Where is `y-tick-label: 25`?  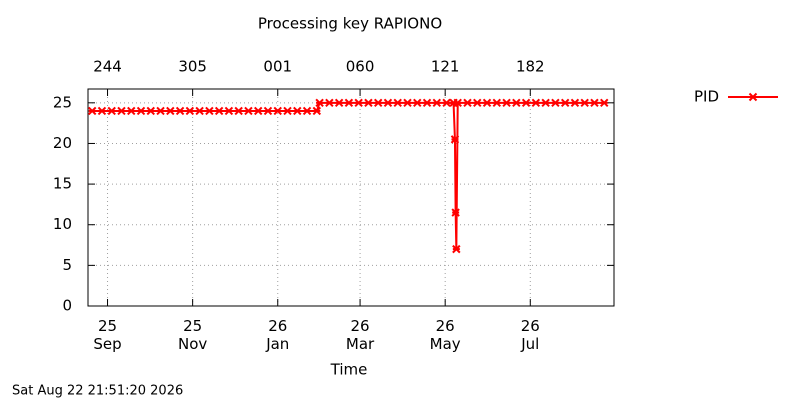
y-tick-label: 25 is located at coordinates (62, 102).